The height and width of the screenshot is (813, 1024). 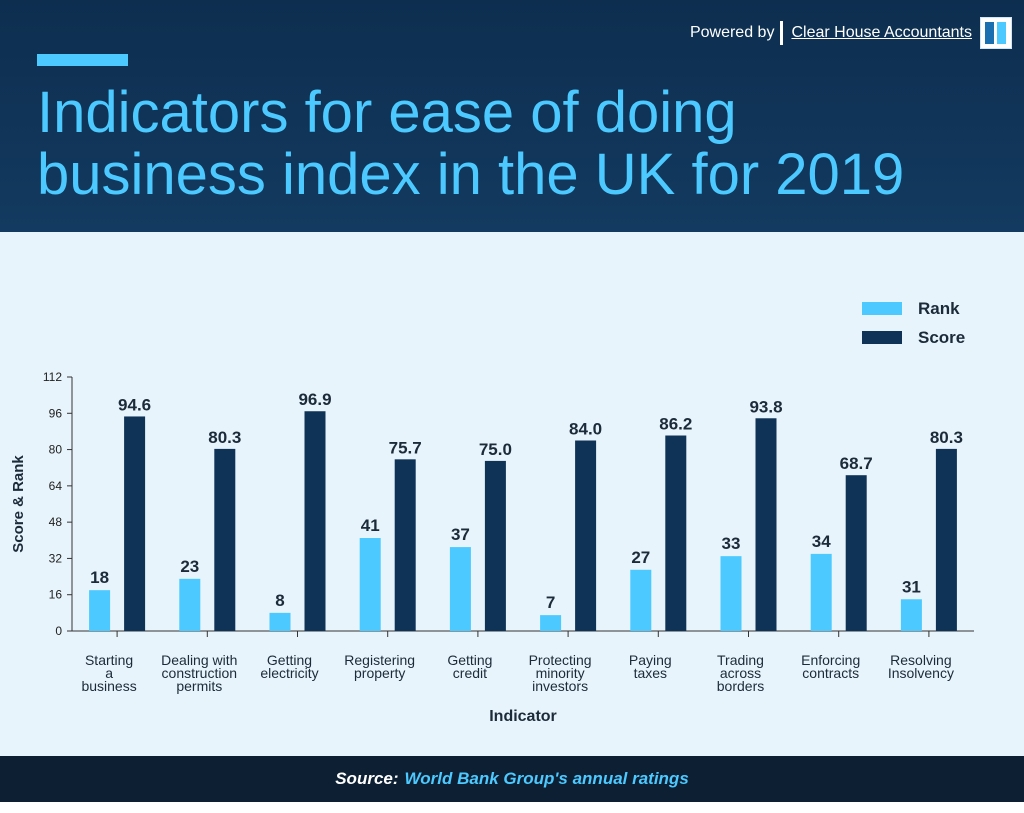 I want to click on clear-house-logo-icon, so click(x=996, y=33).